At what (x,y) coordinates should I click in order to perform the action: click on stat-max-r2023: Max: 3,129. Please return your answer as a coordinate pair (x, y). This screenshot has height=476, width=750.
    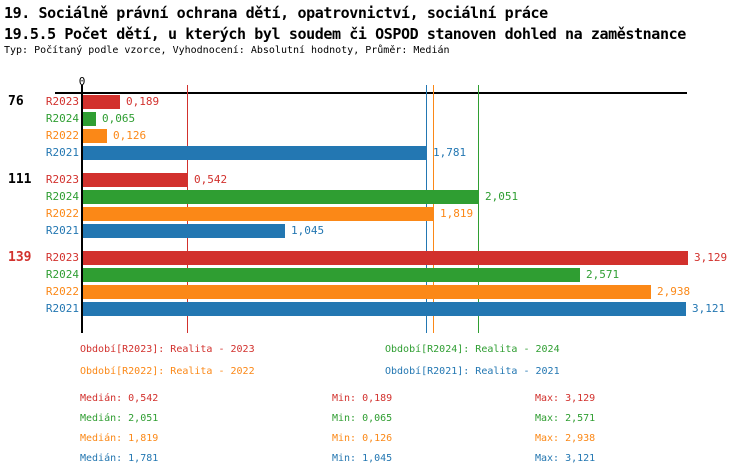
    Looking at the image, I should click on (565, 398).